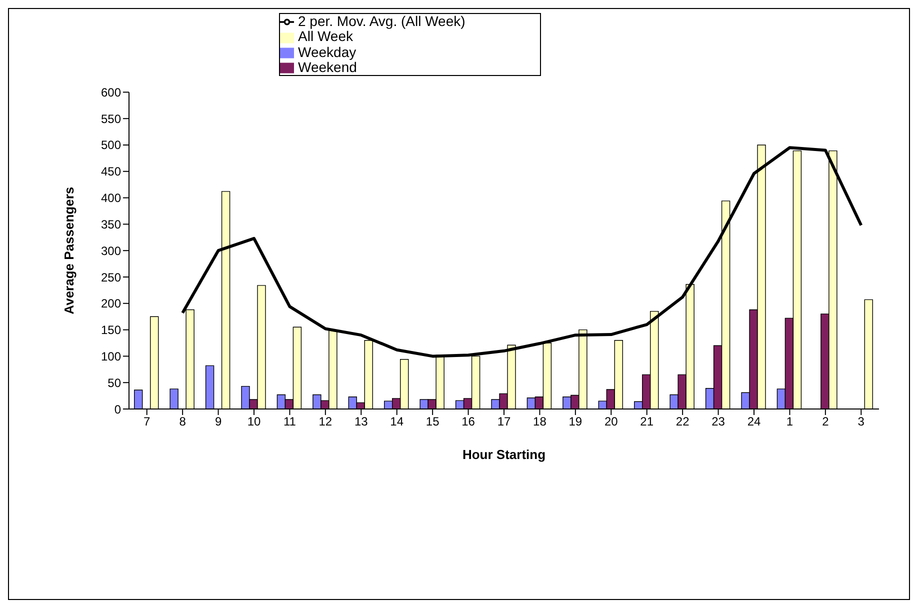 Image resolution: width=918 pixels, height=604 pixels. Describe the element at coordinates (111, 145) in the screenshot. I see `y-tick-label: 500` at that location.